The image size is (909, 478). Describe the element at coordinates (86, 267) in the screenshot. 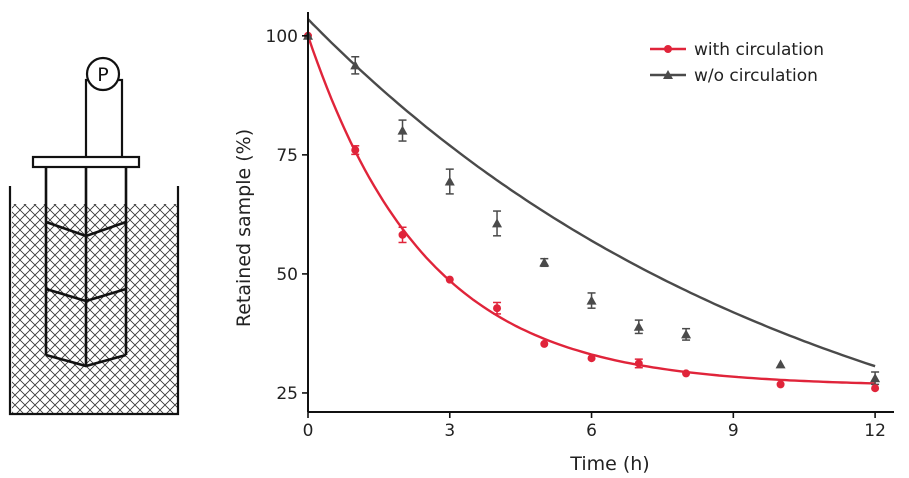

I see `sample-holder` at that location.